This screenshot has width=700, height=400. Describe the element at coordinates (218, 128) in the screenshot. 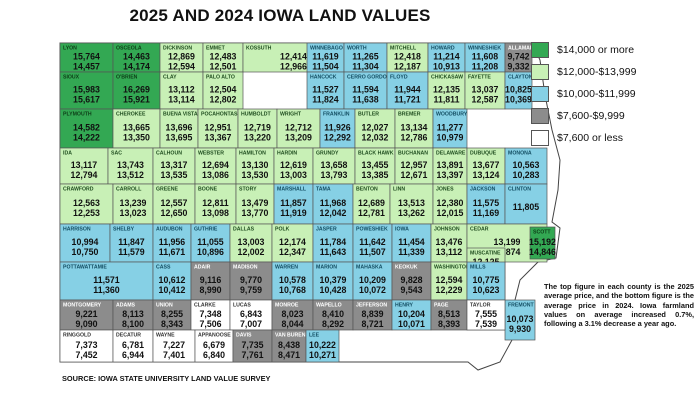

I see `county-value-2025: 12,951` at that location.